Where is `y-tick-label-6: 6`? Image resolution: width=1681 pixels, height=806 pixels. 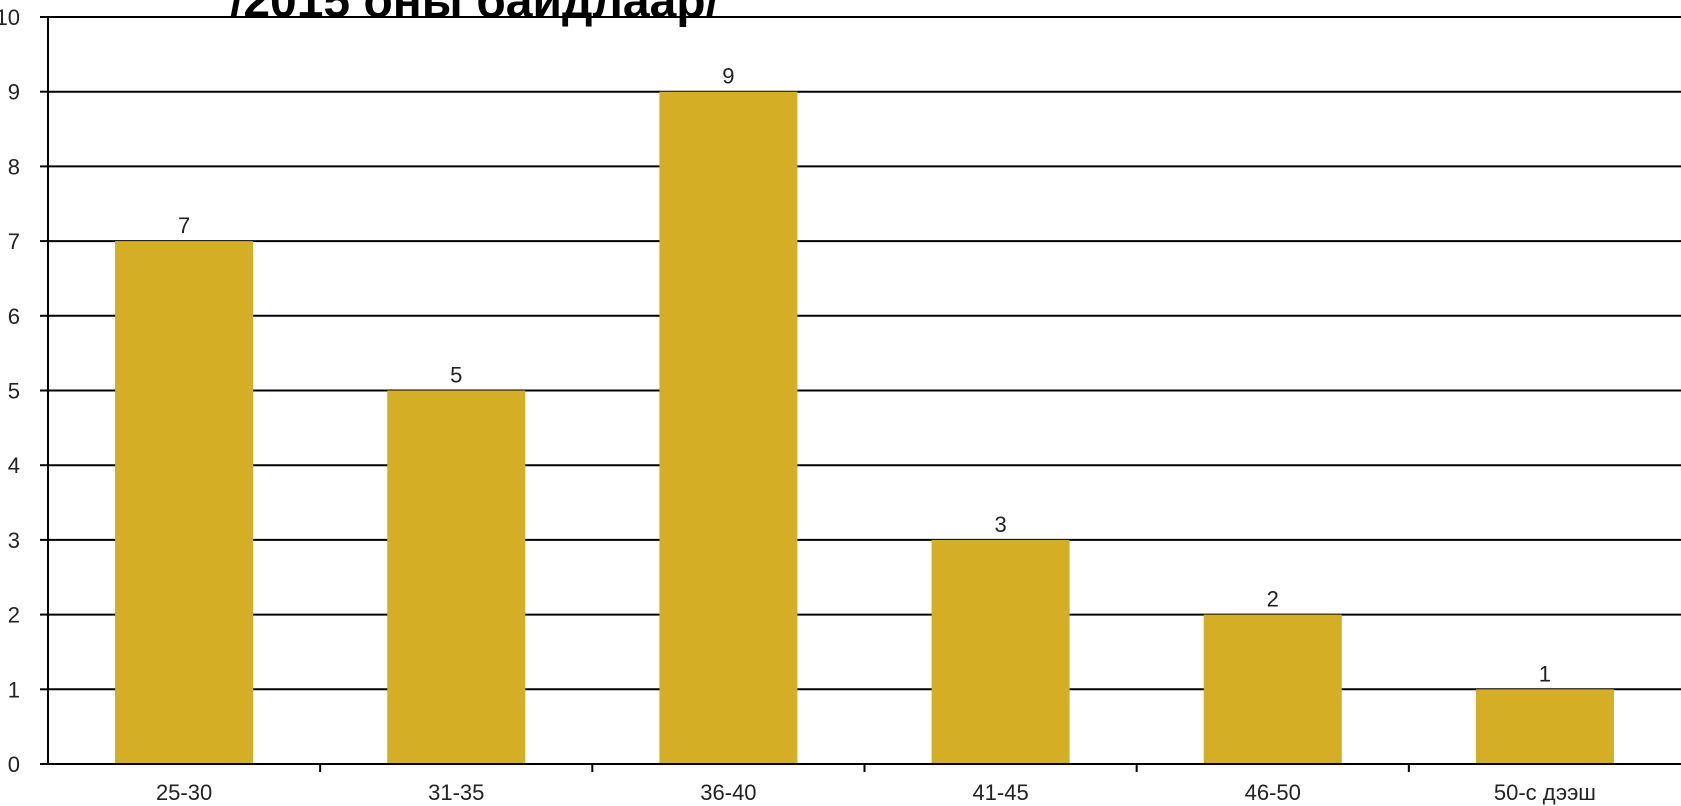 y-tick-label-6: 6 is located at coordinates (14, 316).